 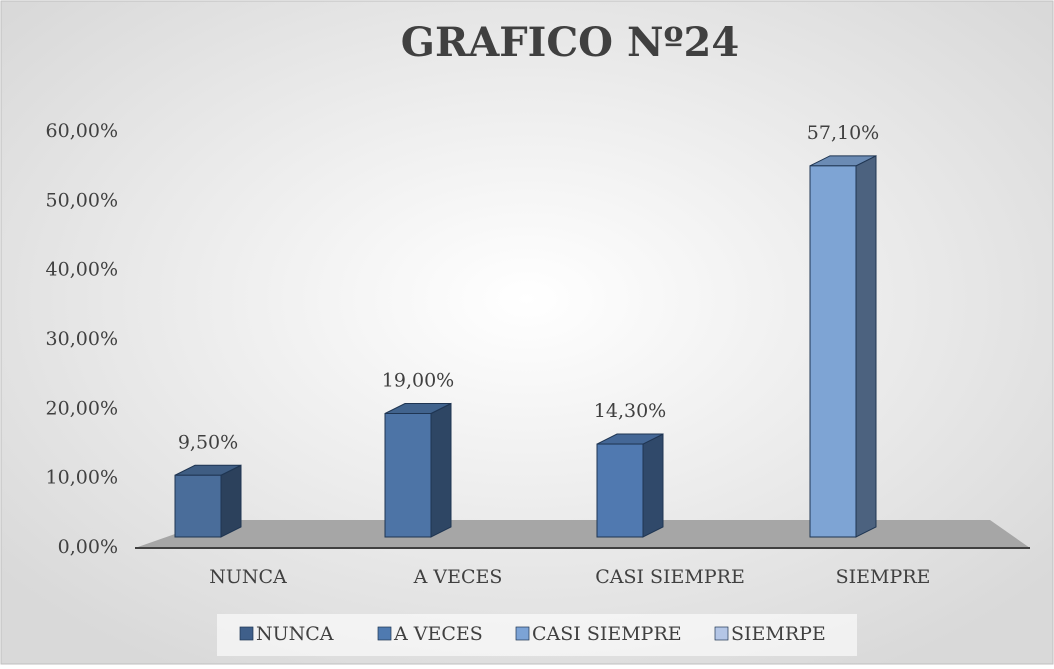 What do you see at coordinates (843, 133) in the screenshot?
I see `data-label: 57,10%` at bounding box center [843, 133].